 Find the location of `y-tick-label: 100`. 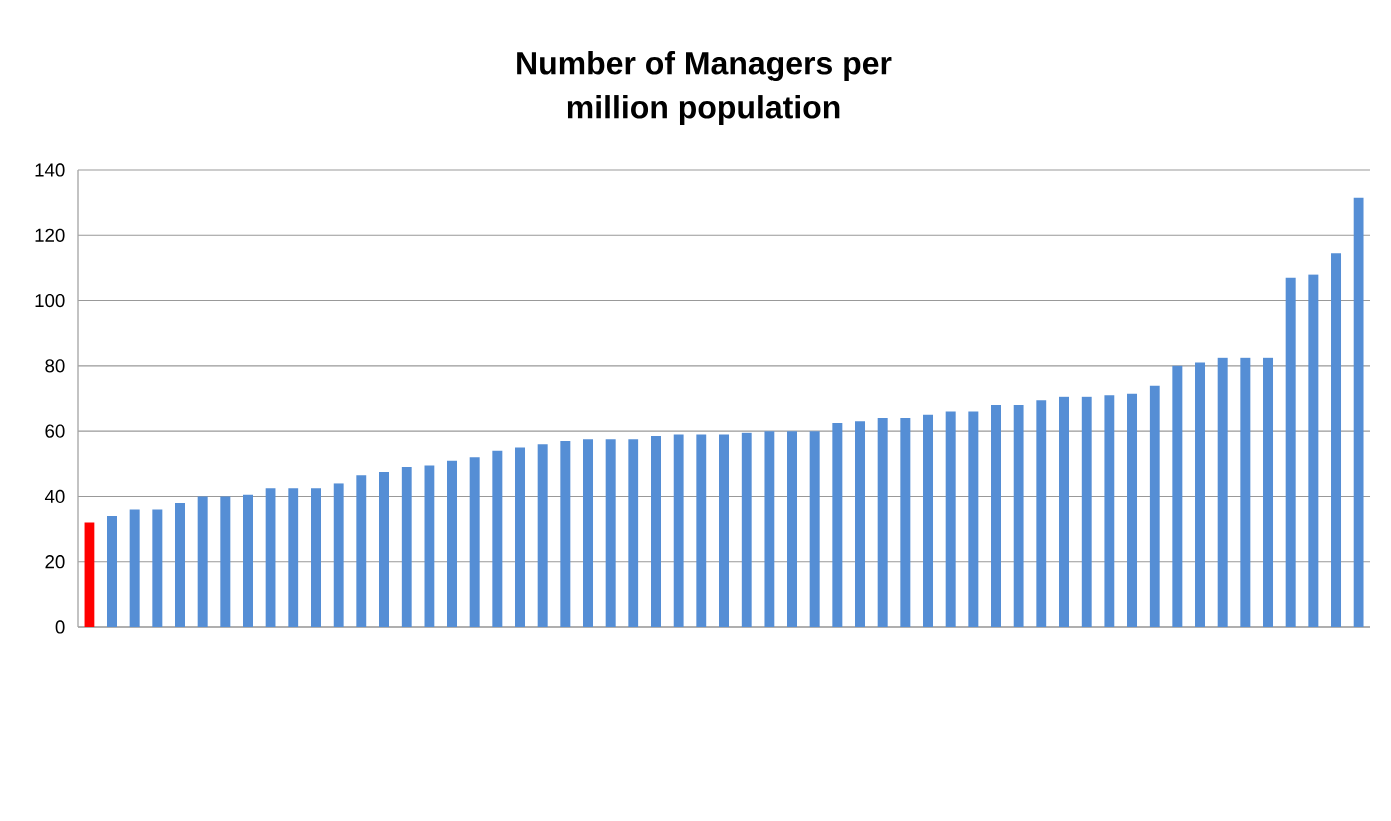

y-tick-label: 100 is located at coordinates (50, 300).